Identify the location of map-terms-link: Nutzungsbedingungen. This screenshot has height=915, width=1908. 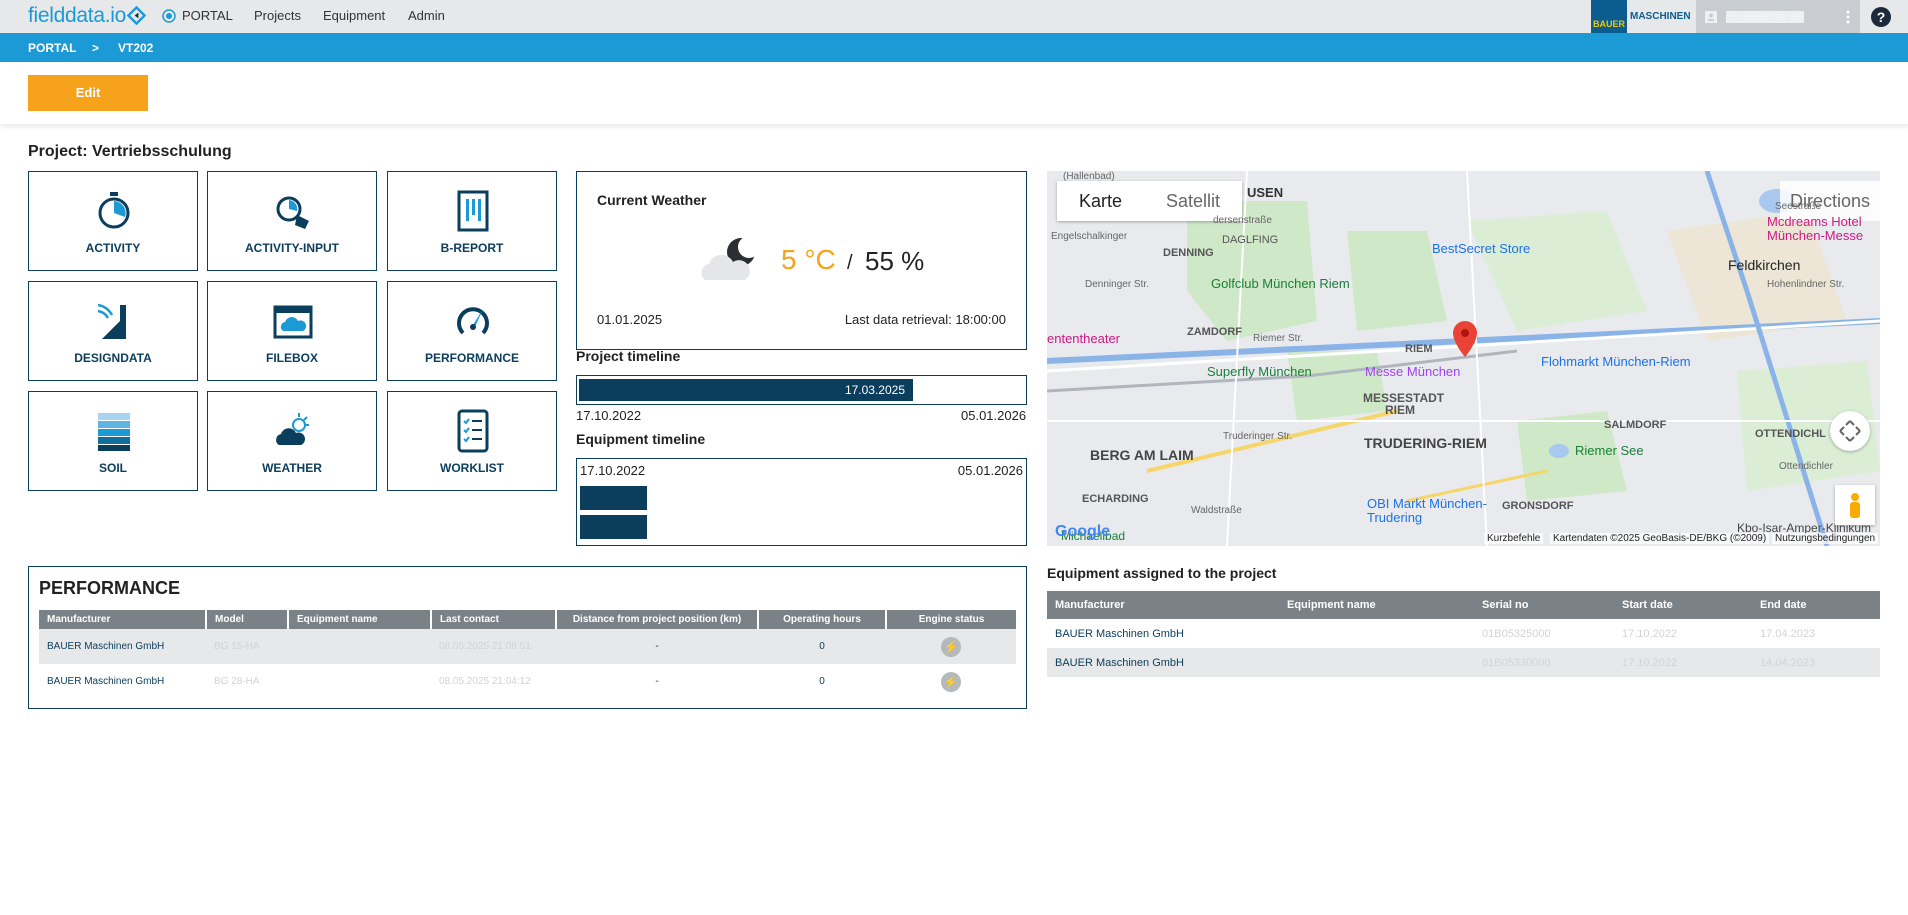
(1825, 538).